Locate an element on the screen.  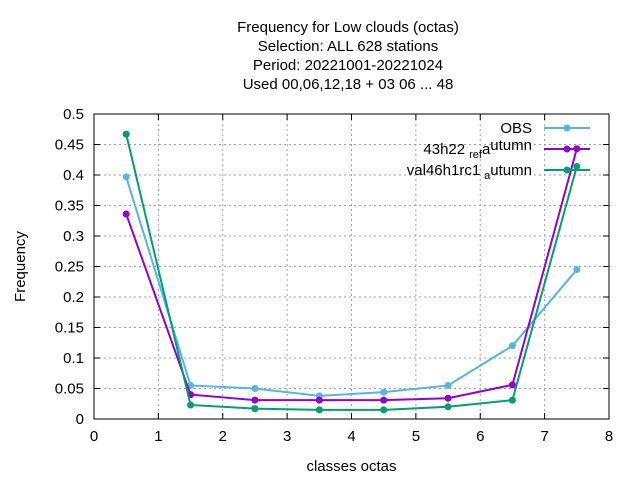
legend-name: OBS is located at coordinates (516, 128).